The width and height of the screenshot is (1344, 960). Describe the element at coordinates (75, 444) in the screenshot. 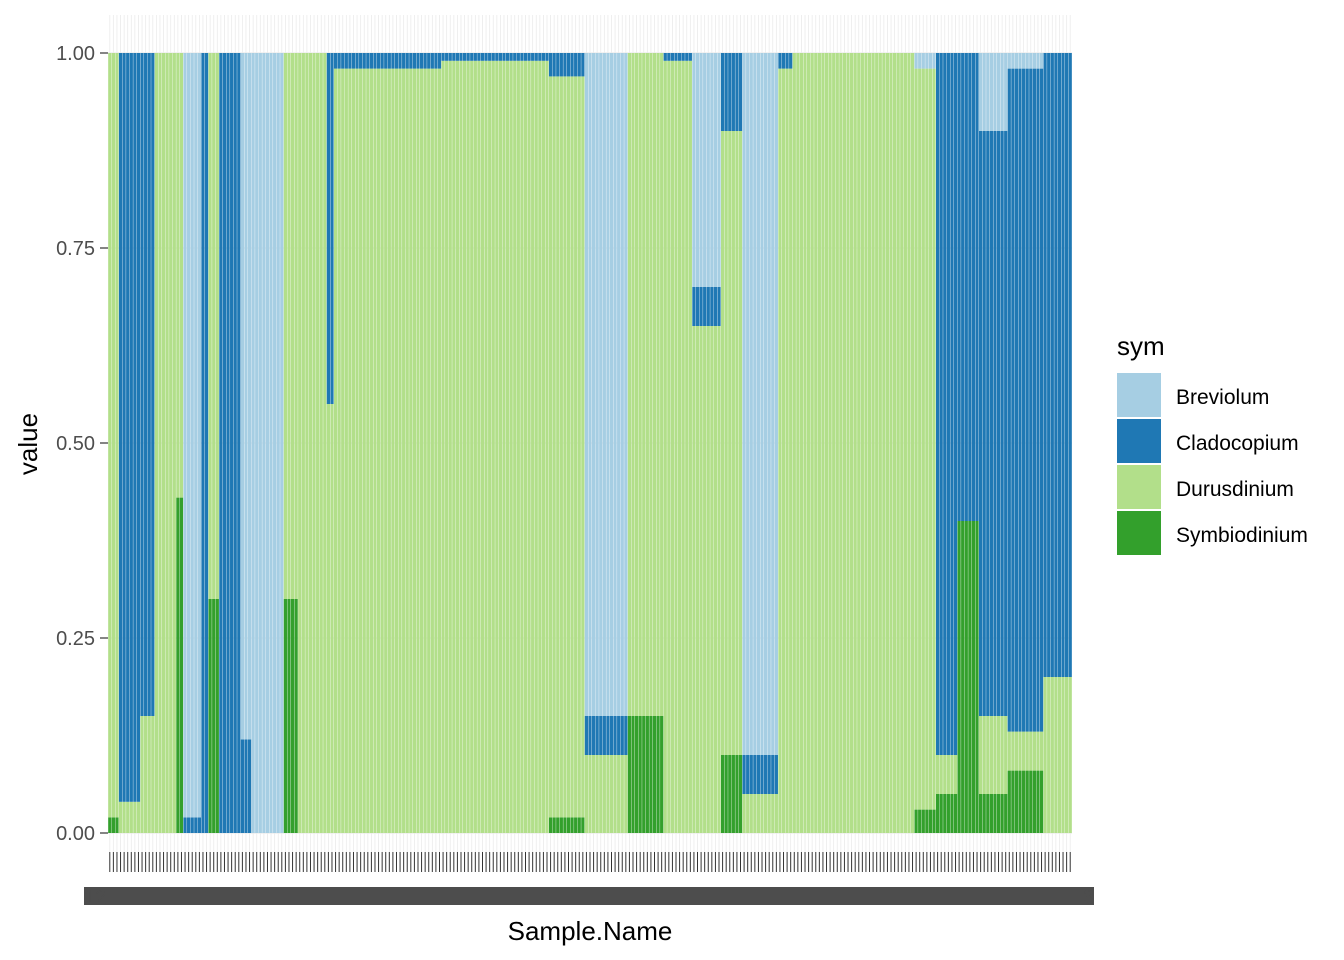

I see `y-tick-label: 0.50` at that location.